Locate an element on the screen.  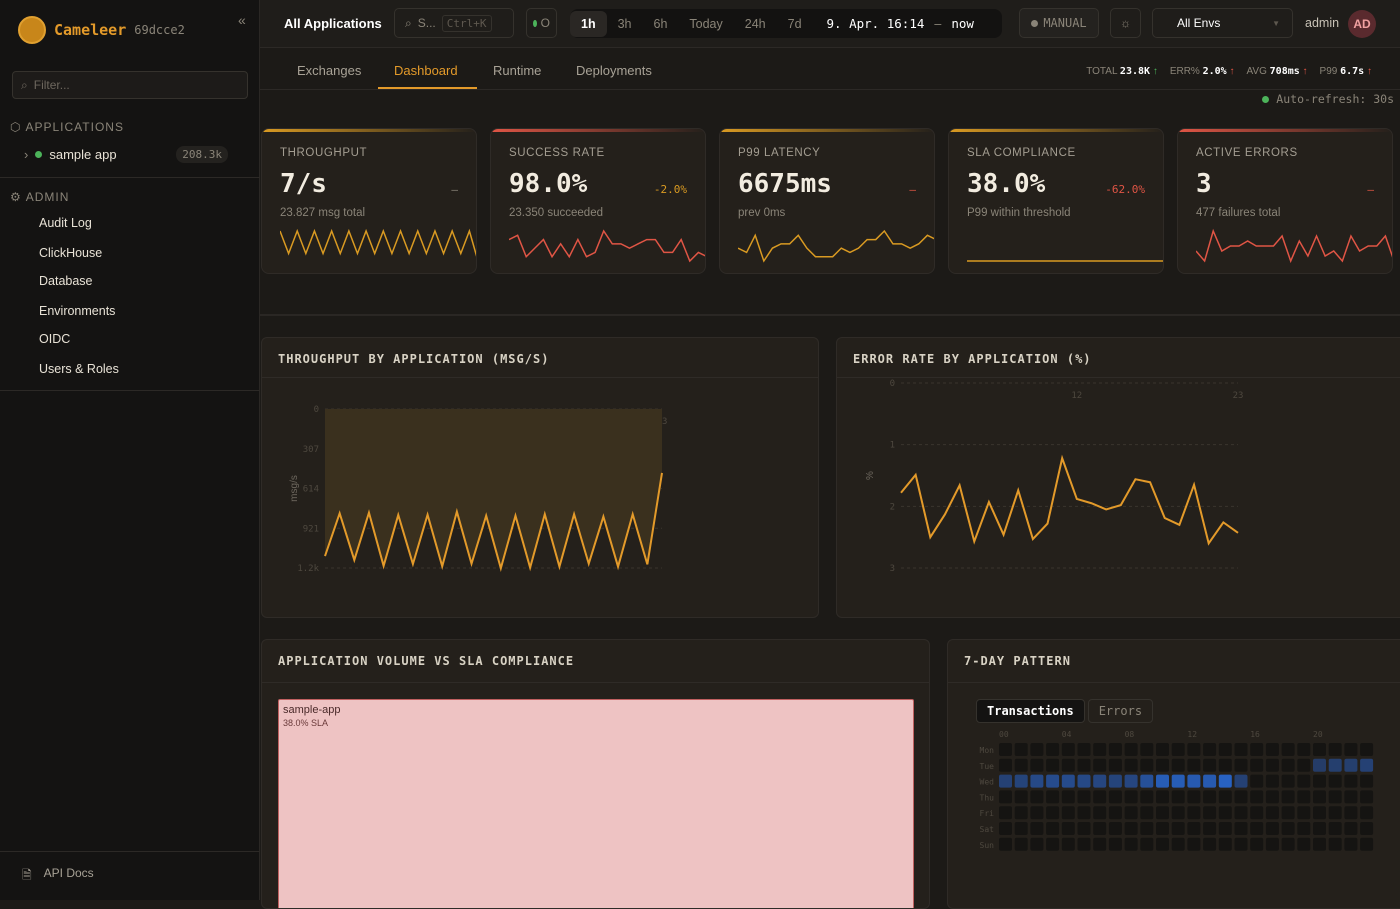
chevron-down-icon: ▼ is located at coordinates (1276, 23).